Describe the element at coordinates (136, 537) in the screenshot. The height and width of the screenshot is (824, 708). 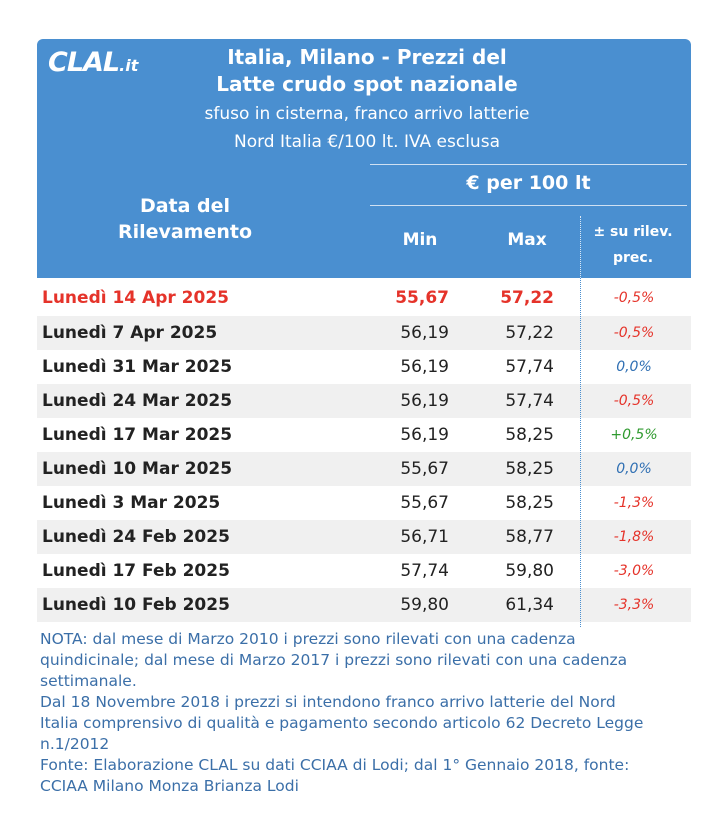
I see `row-date: Lunedì 24 Feb 2025` at that location.